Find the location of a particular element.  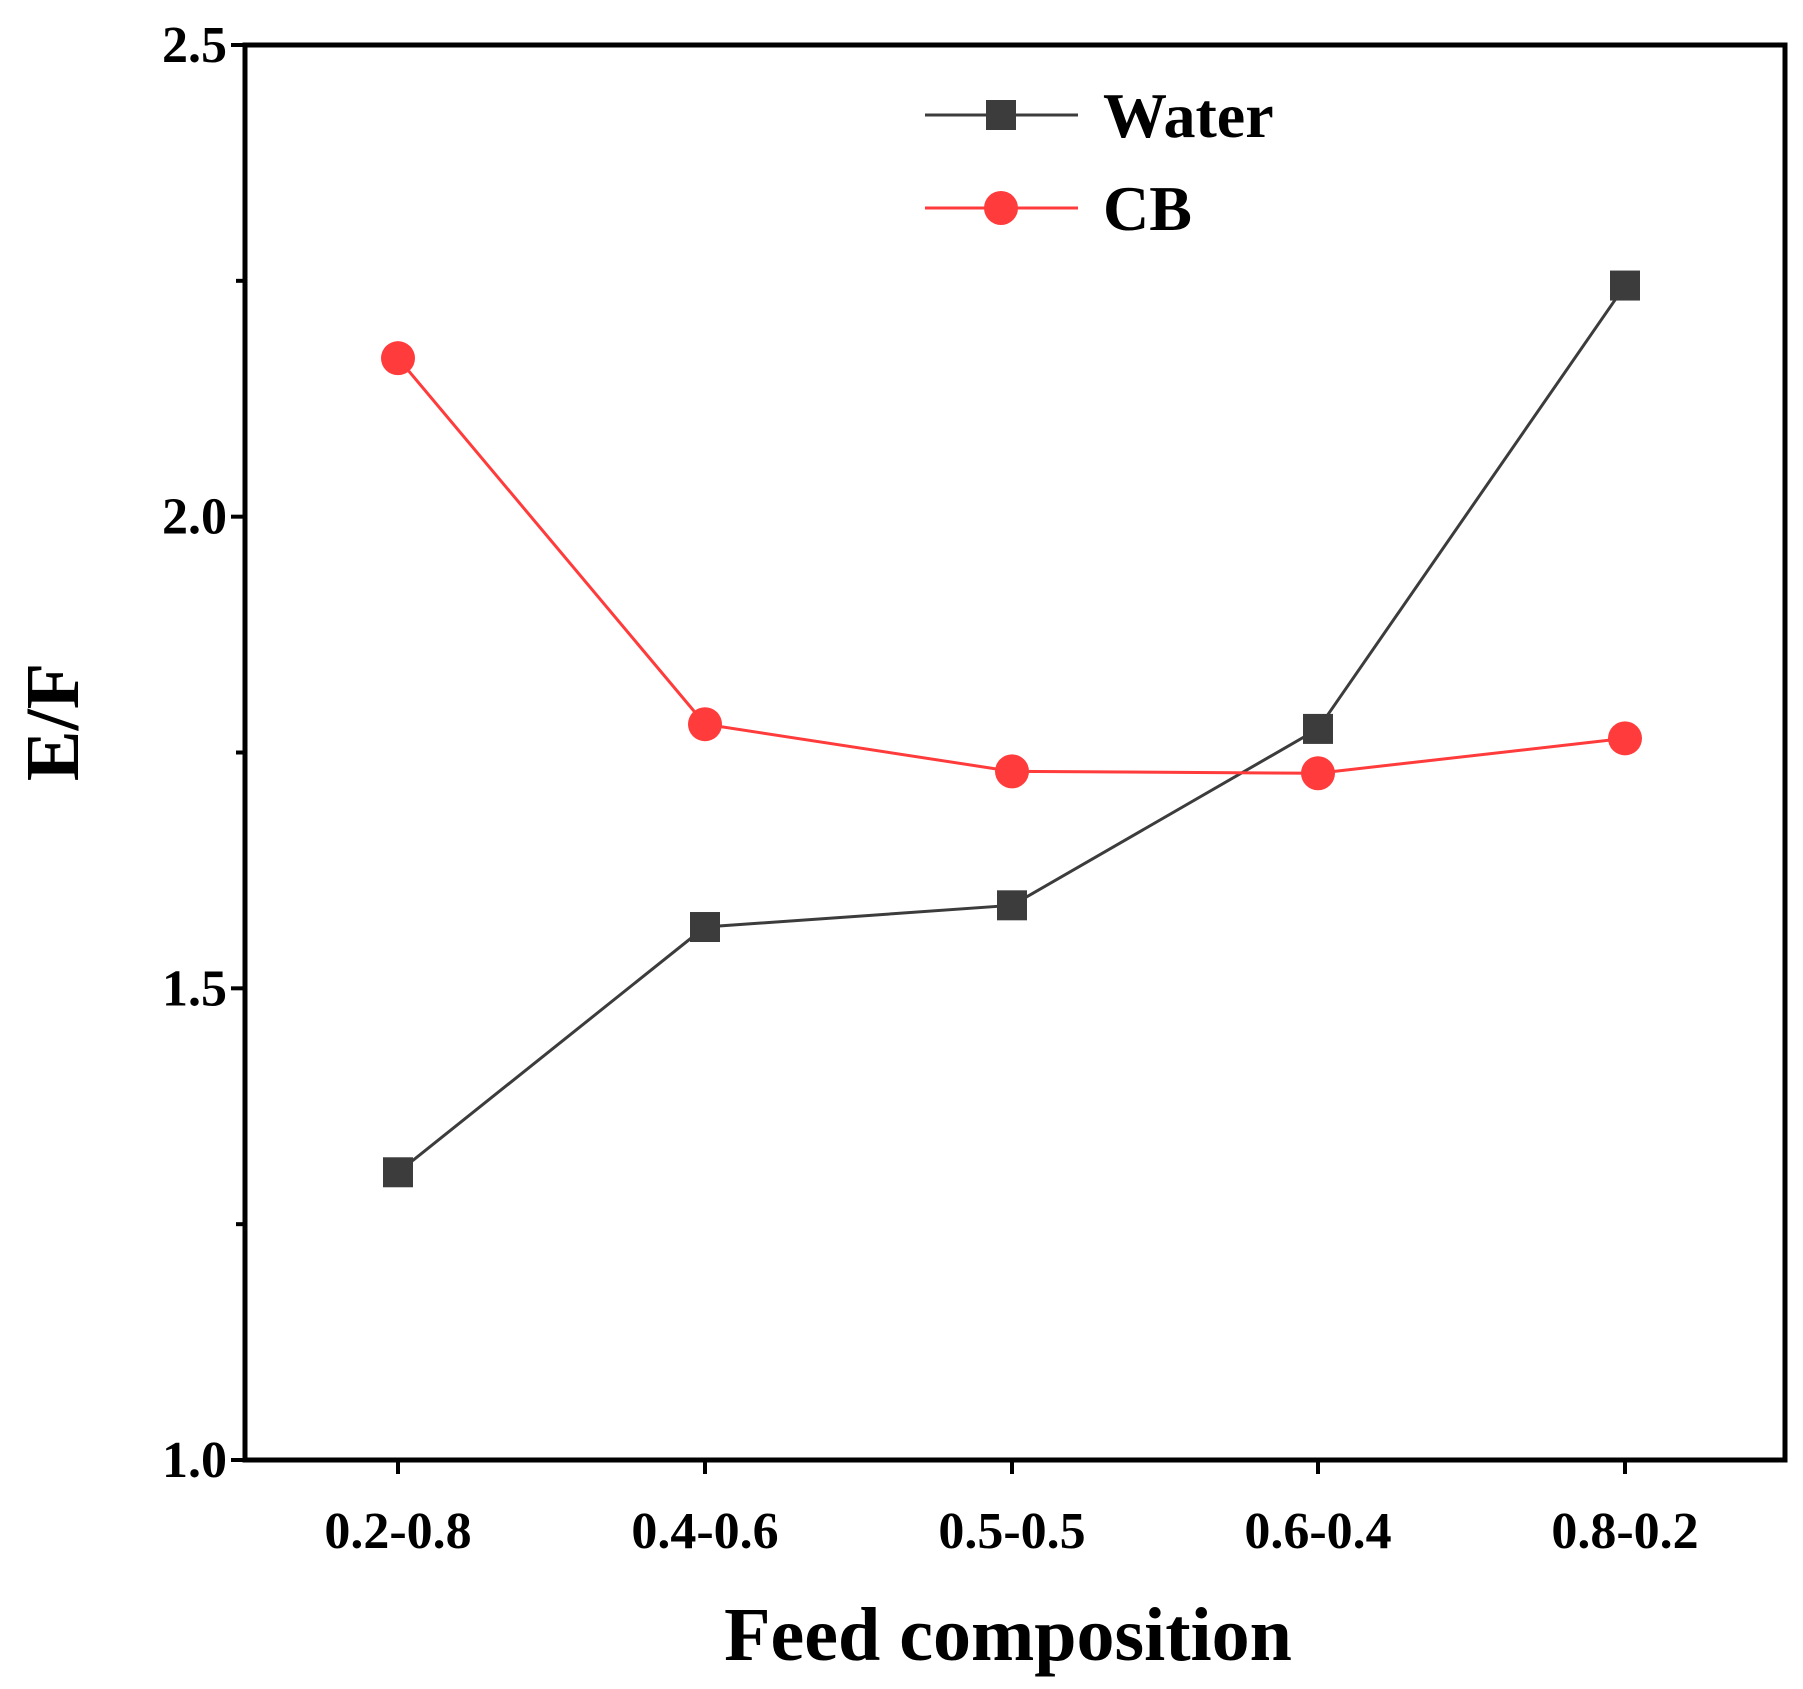

x-tick-label: 0.4-0.6 is located at coordinates (704, 1531).